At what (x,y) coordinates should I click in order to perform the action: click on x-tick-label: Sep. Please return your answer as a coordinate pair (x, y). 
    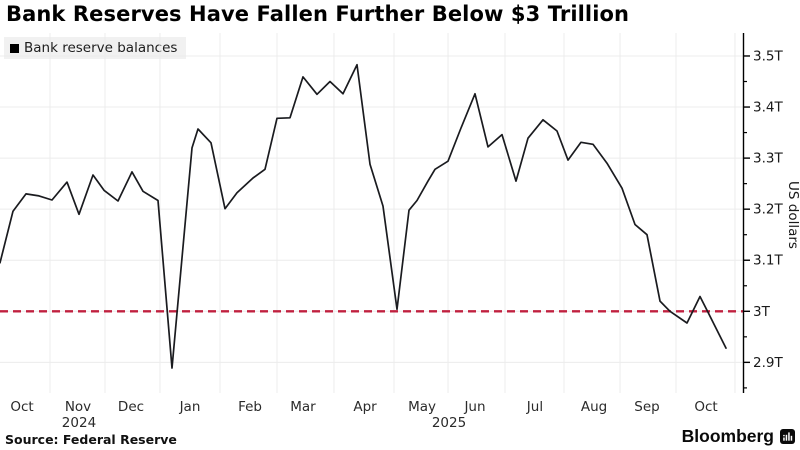
    Looking at the image, I should click on (646, 407).